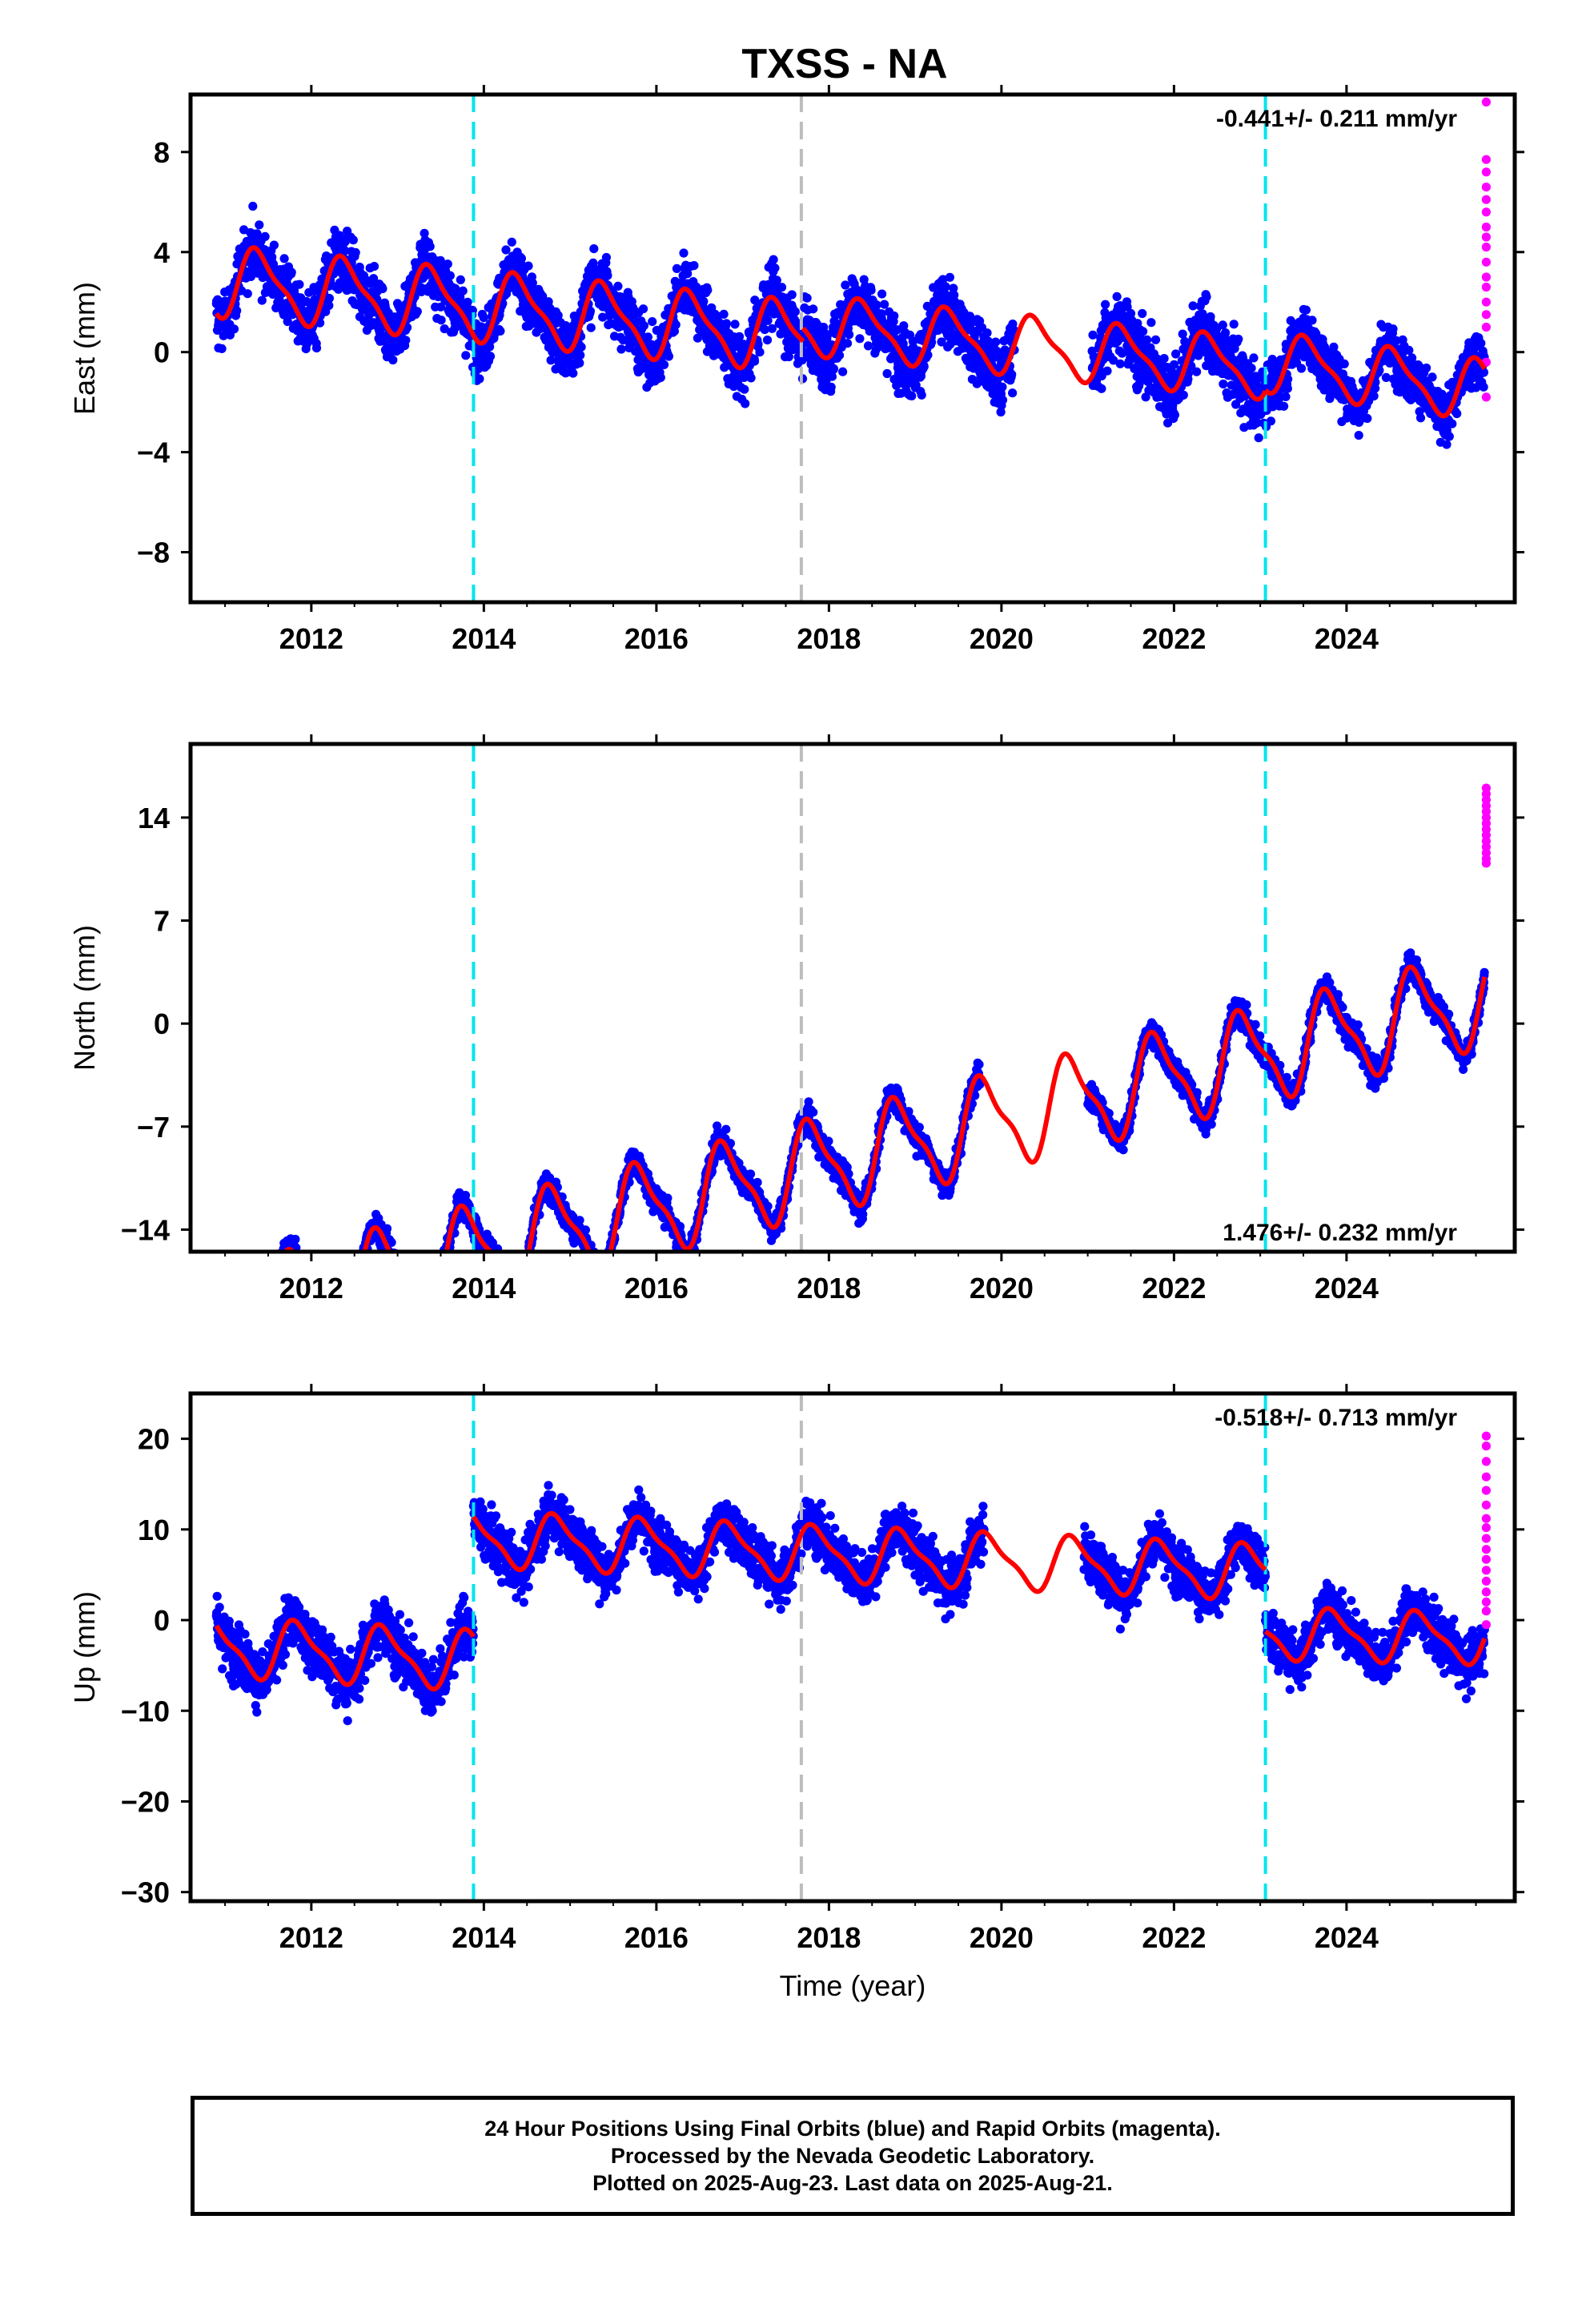 This screenshot has width=1582, height=2324. Describe the element at coordinates (154, 452) in the screenshot. I see `y-tick-label: −4` at that location.